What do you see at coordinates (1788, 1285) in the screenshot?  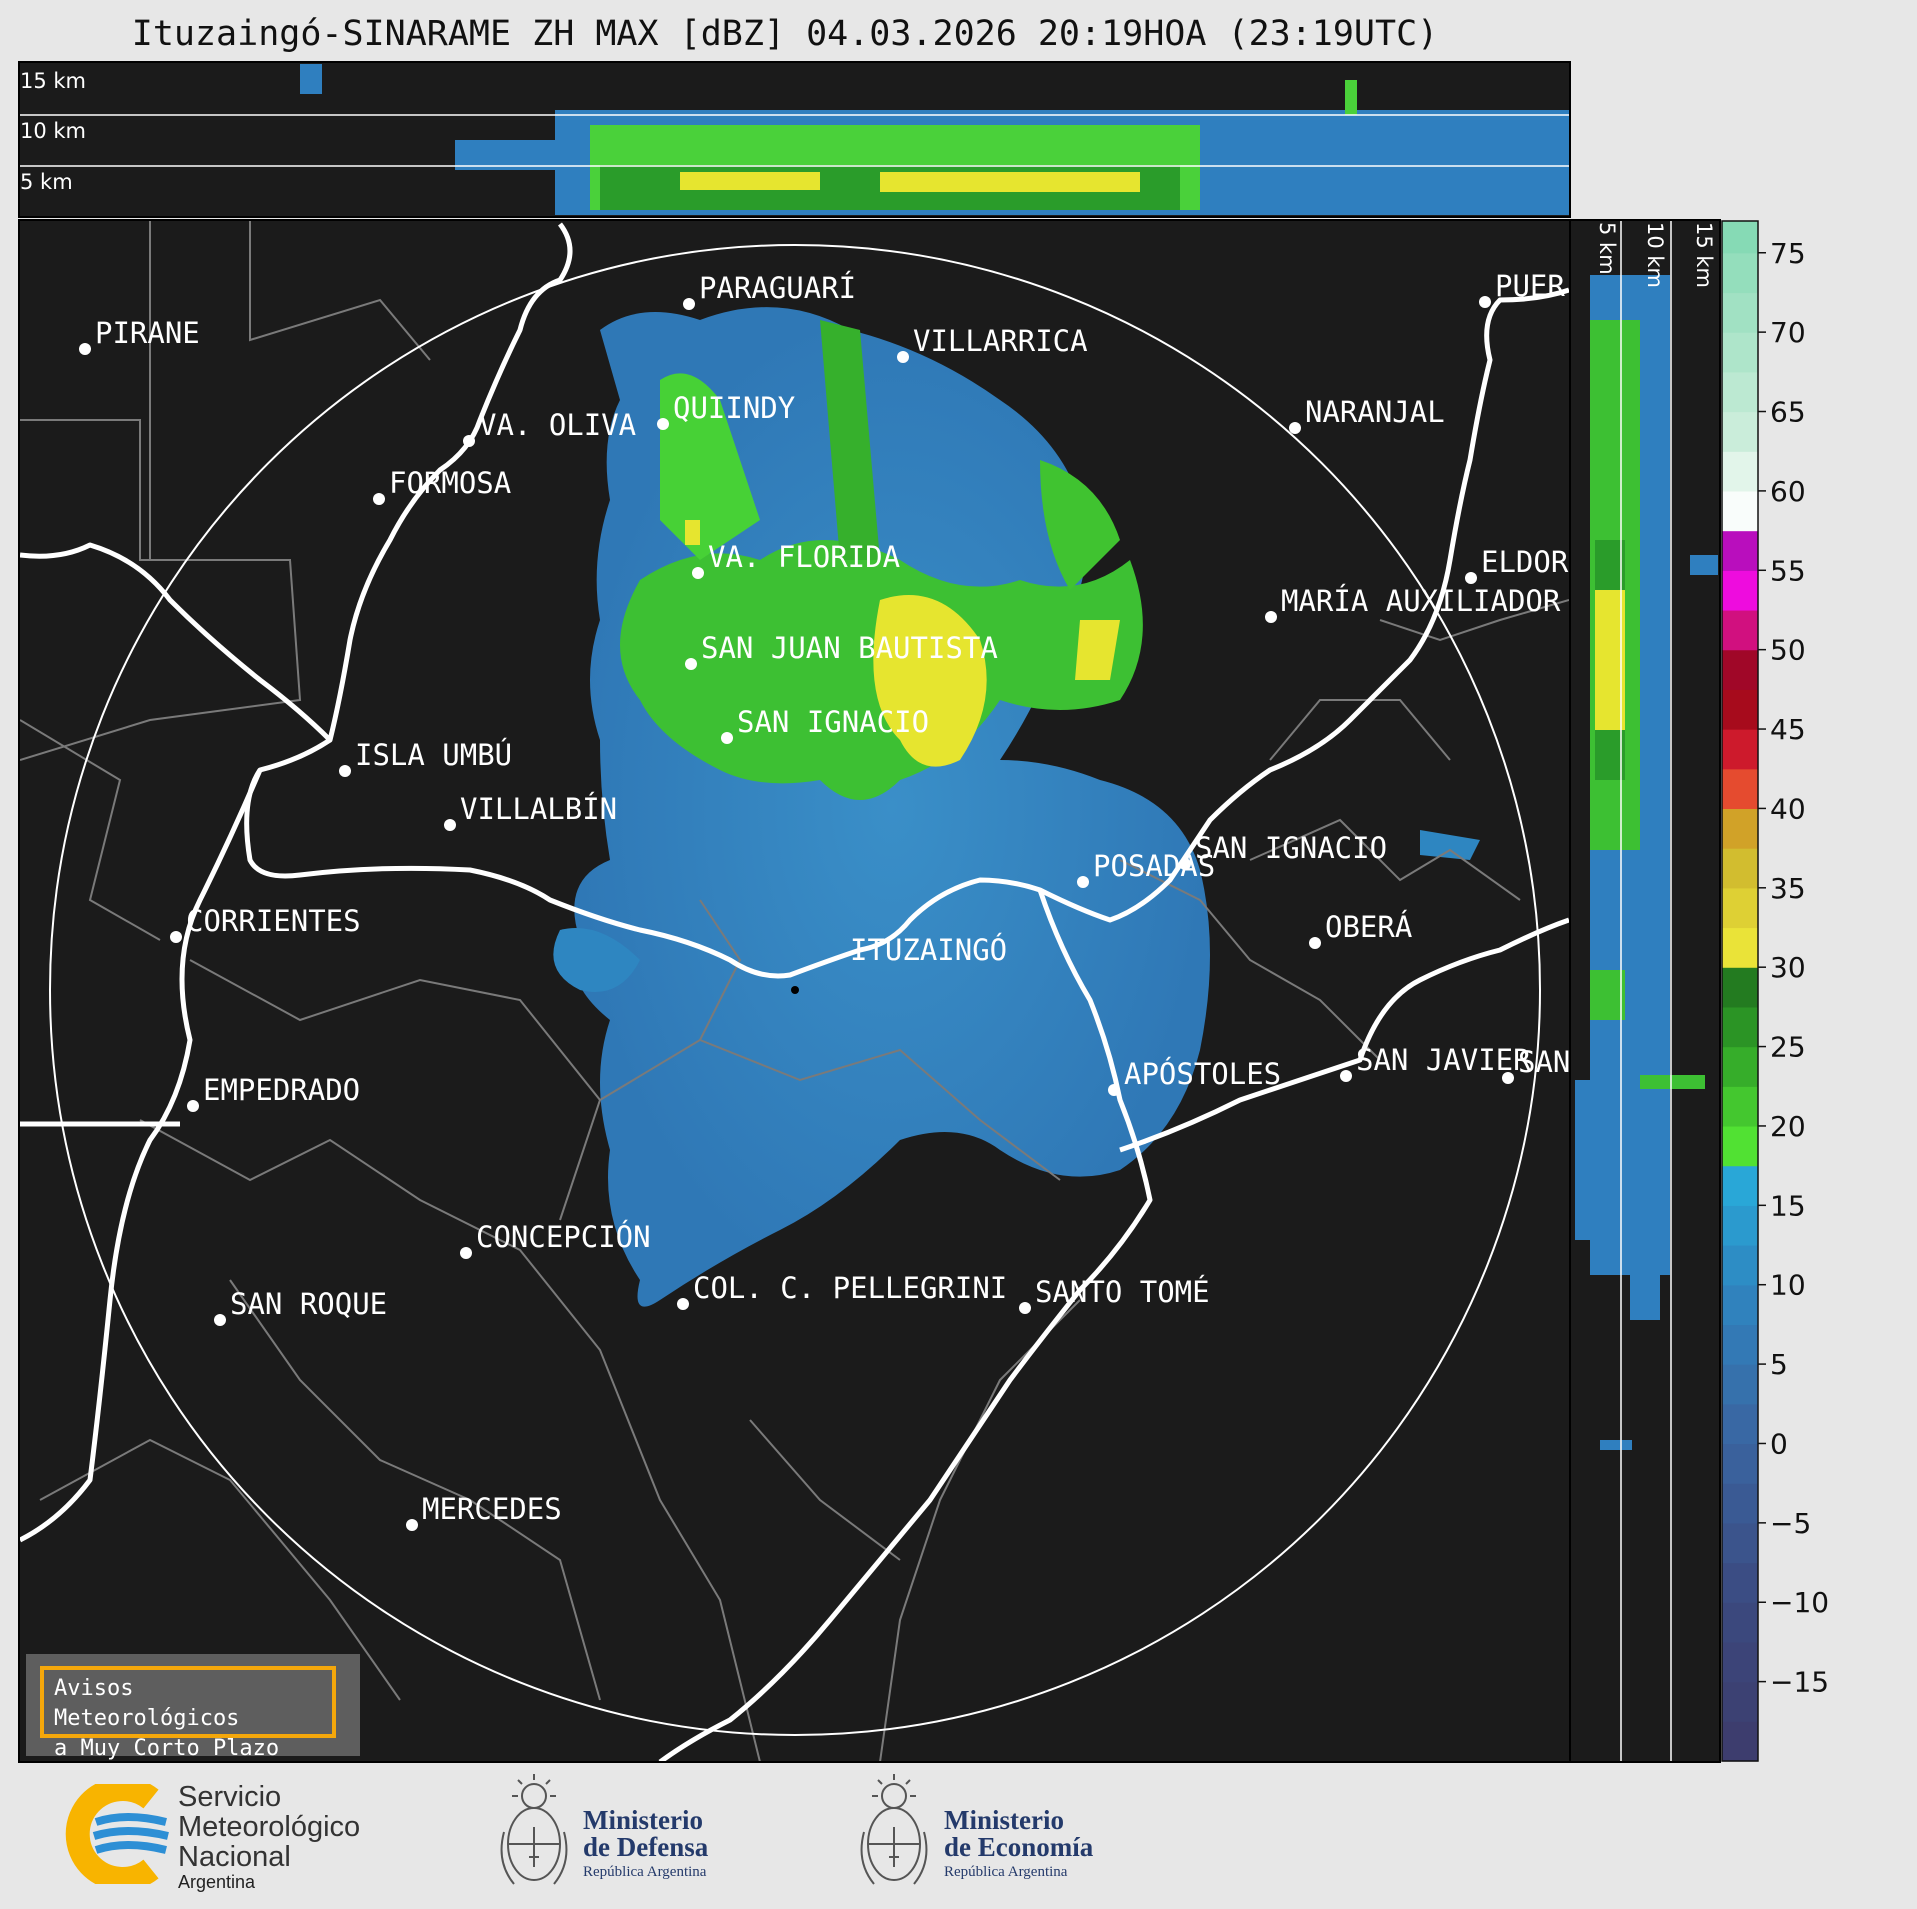 I see `colorbar-tick-label: 10` at bounding box center [1788, 1285].